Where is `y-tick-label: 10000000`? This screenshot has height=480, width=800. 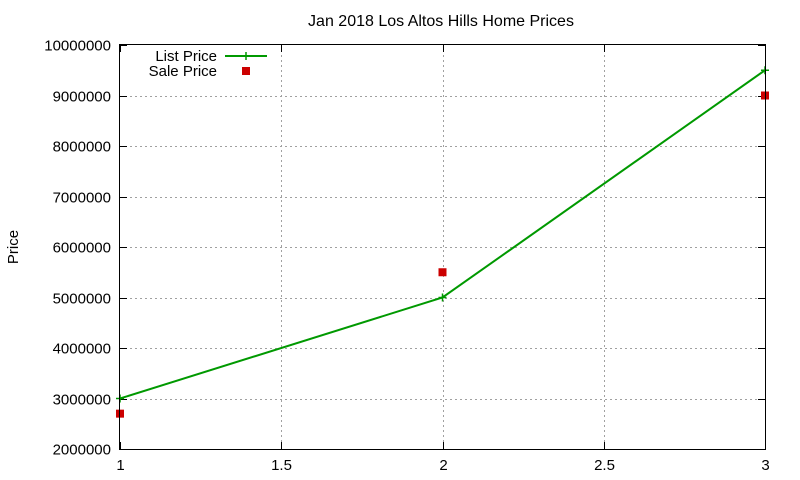 y-tick-label: 10000000 is located at coordinates (77, 46).